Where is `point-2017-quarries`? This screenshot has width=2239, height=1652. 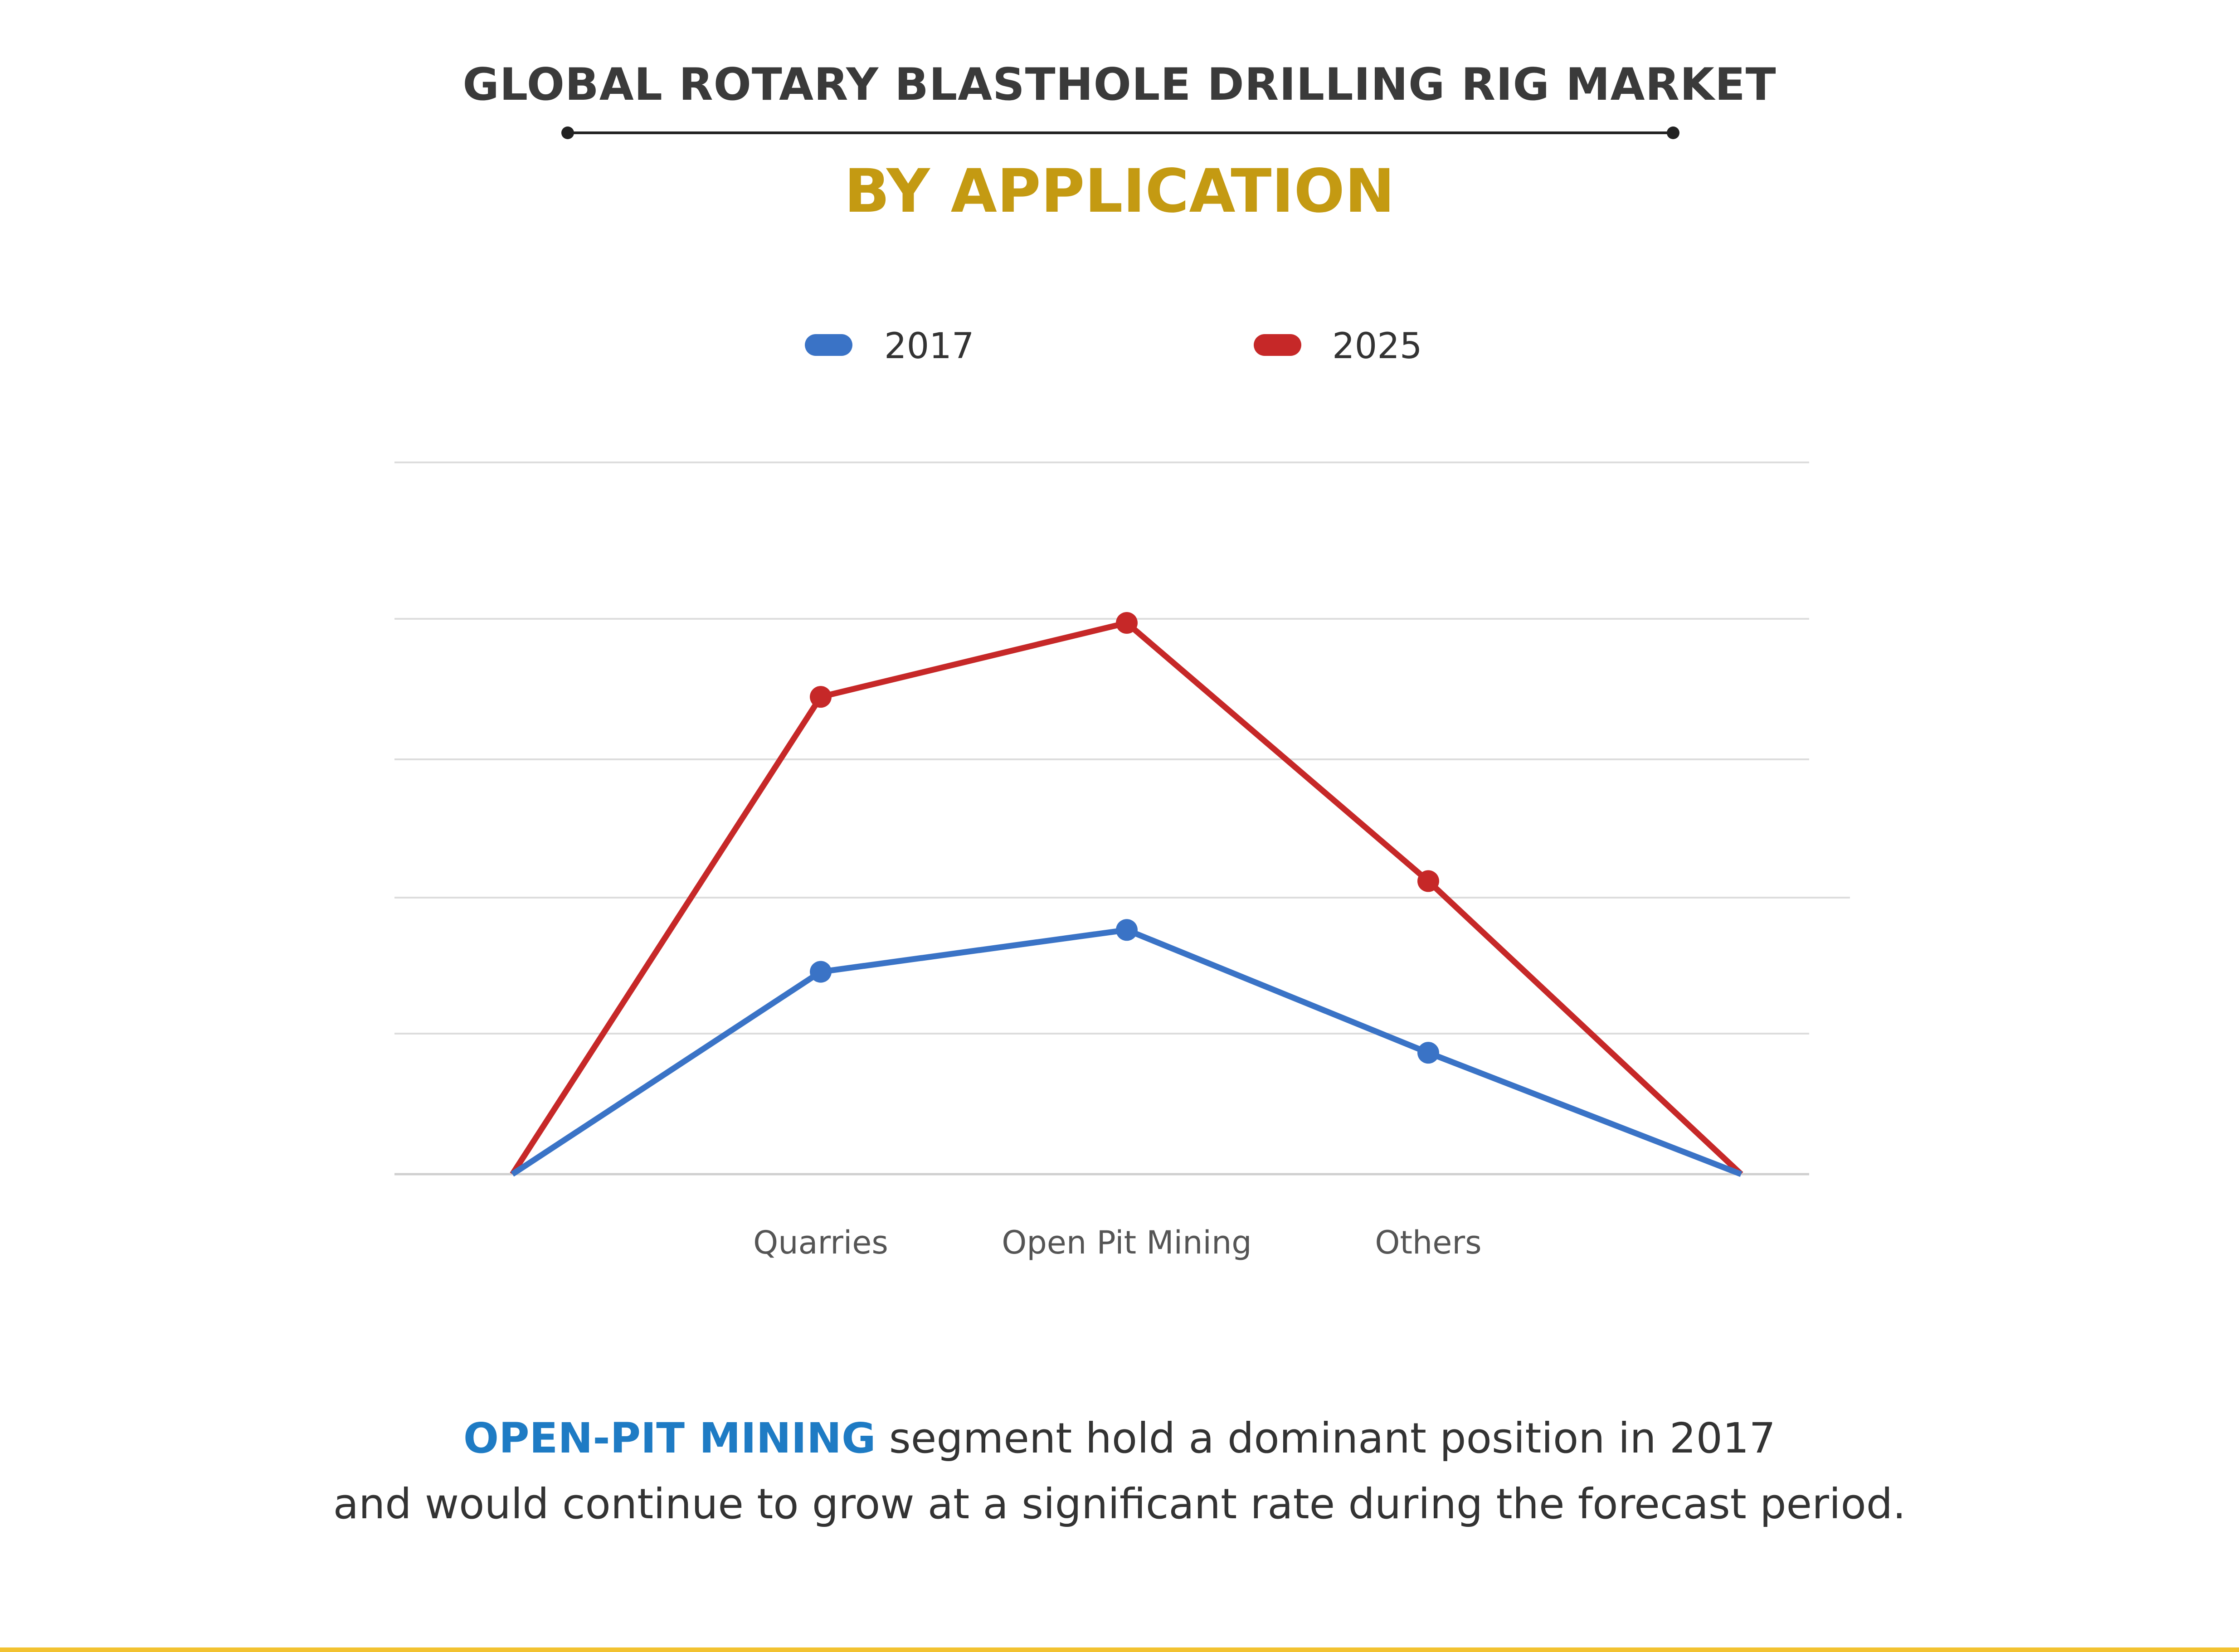
point-2017-quarries is located at coordinates (821, 972).